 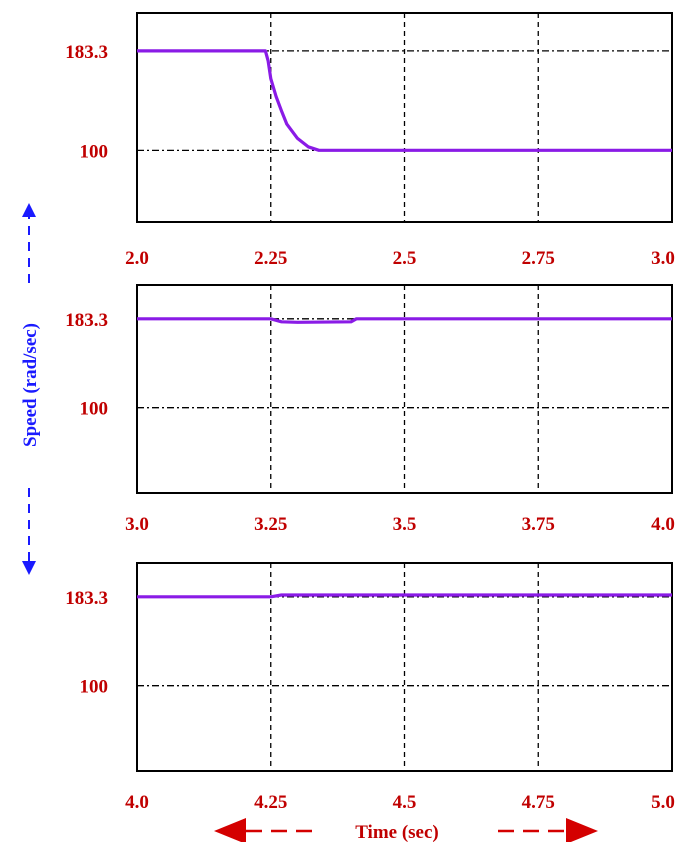 What do you see at coordinates (397, 832) in the screenshot?
I see `x-axis-label: Time (sec)` at bounding box center [397, 832].